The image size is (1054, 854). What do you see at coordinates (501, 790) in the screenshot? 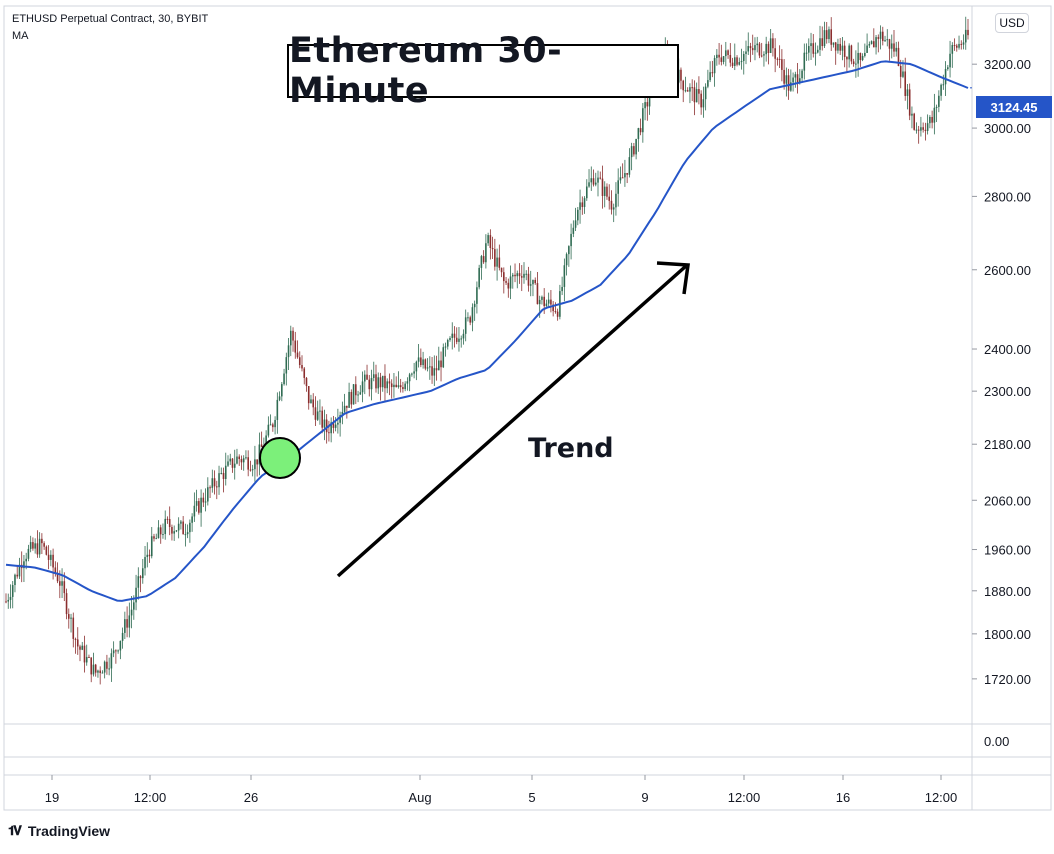
I see `time-axis: 19 12:00 26 Aug 5 9 12:00 16 12:00` at bounding box center [501, 790].